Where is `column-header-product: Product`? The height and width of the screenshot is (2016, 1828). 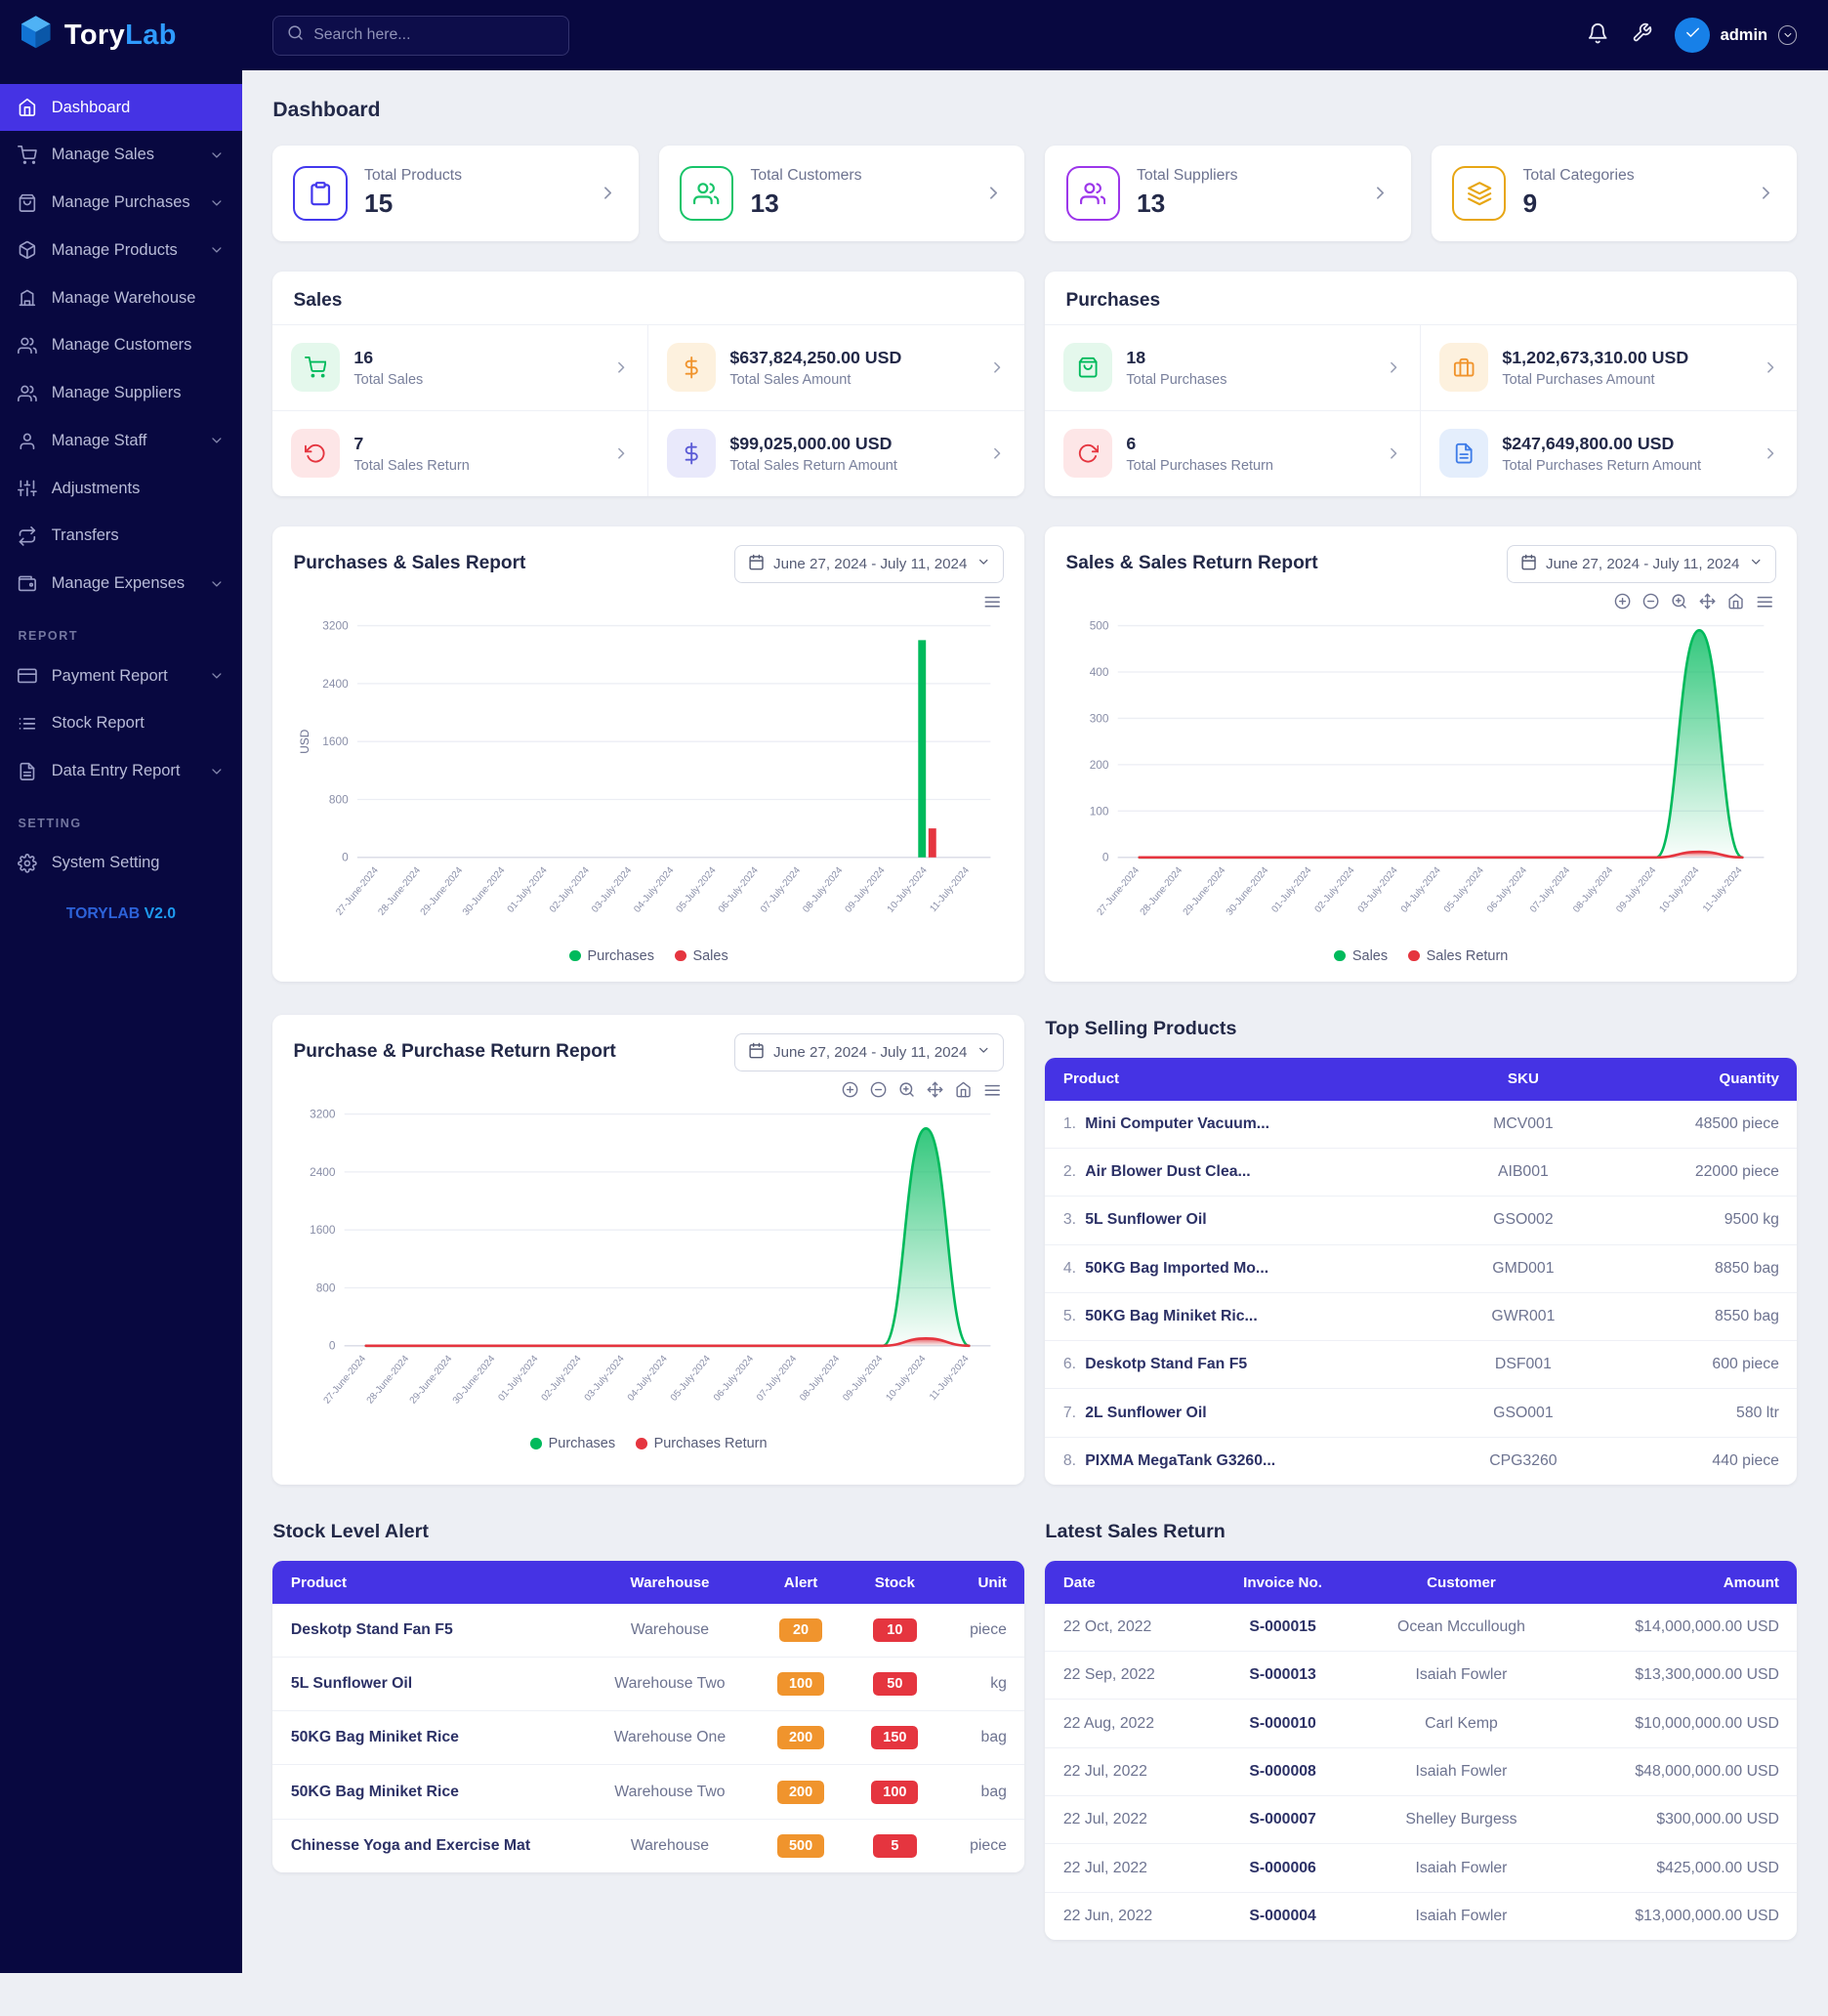 column-header-product: Product is located at coordinates (1243, 1079).